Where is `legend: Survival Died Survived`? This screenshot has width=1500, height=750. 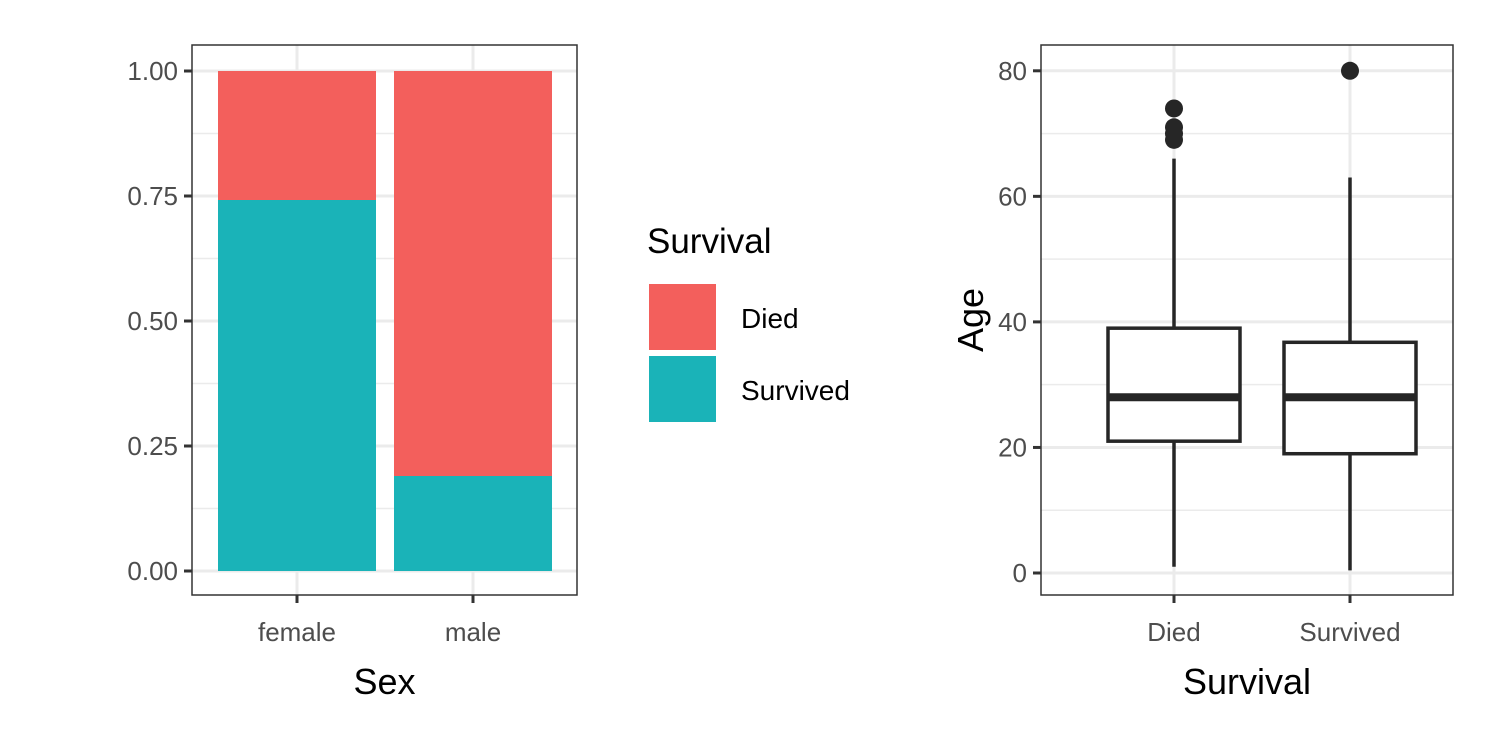 legend: Survival Died Survived is located at coordinates (748, 322).